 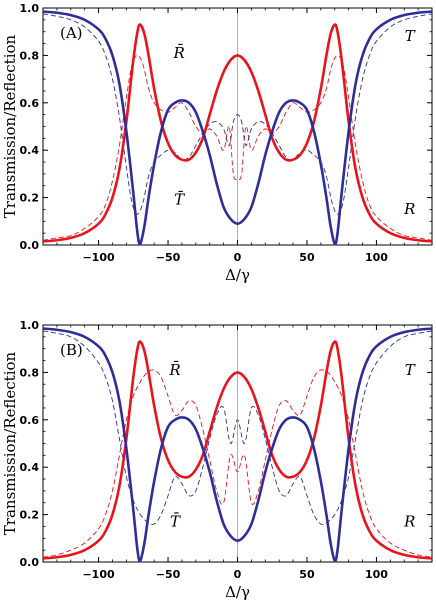 What do you see at coordinates (71, 350) in the screenshot?
I see `panel-label: (B)` at bounding box center [71, 350].